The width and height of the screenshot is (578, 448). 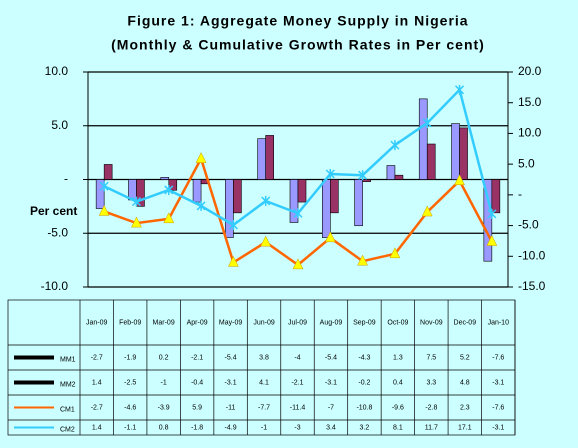 What do you see at coordinates (97, 322) in the screenshot?
I see `table-header: Jan-09` at bounding box center [97, 322].